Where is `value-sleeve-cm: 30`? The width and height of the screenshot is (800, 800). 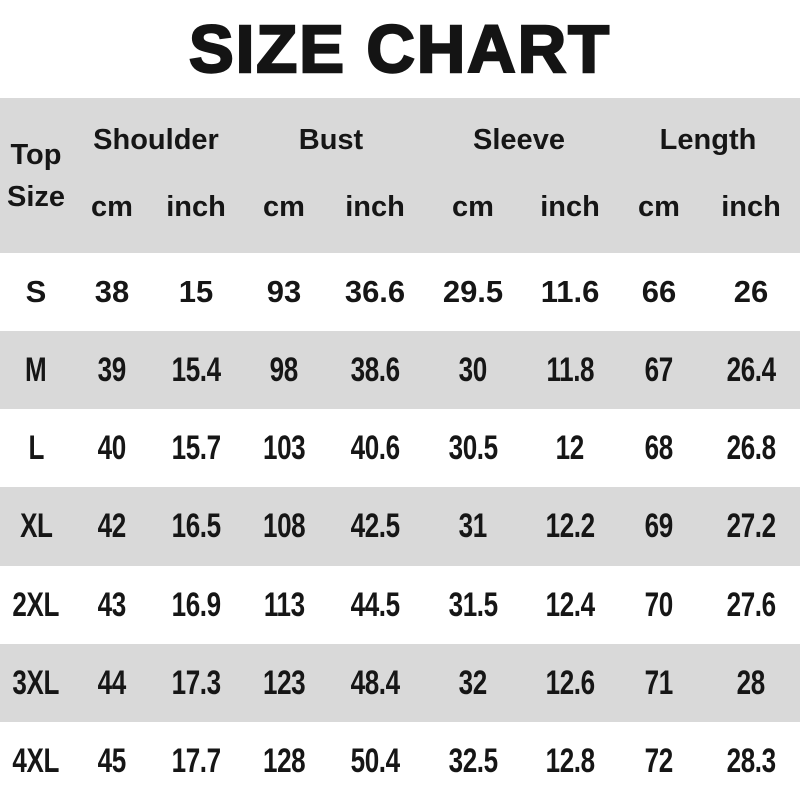
value-sleeve-cm: 30 is located at coordinates (473, 369).